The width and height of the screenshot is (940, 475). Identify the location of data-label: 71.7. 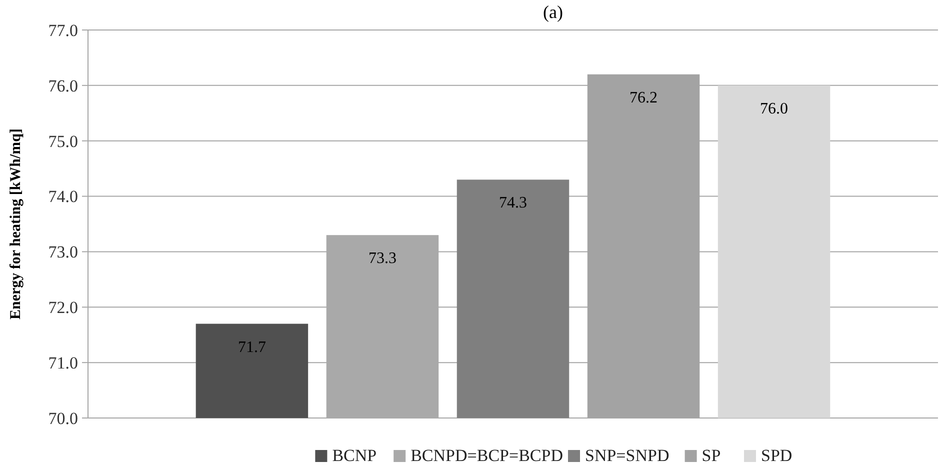
(252, 347).